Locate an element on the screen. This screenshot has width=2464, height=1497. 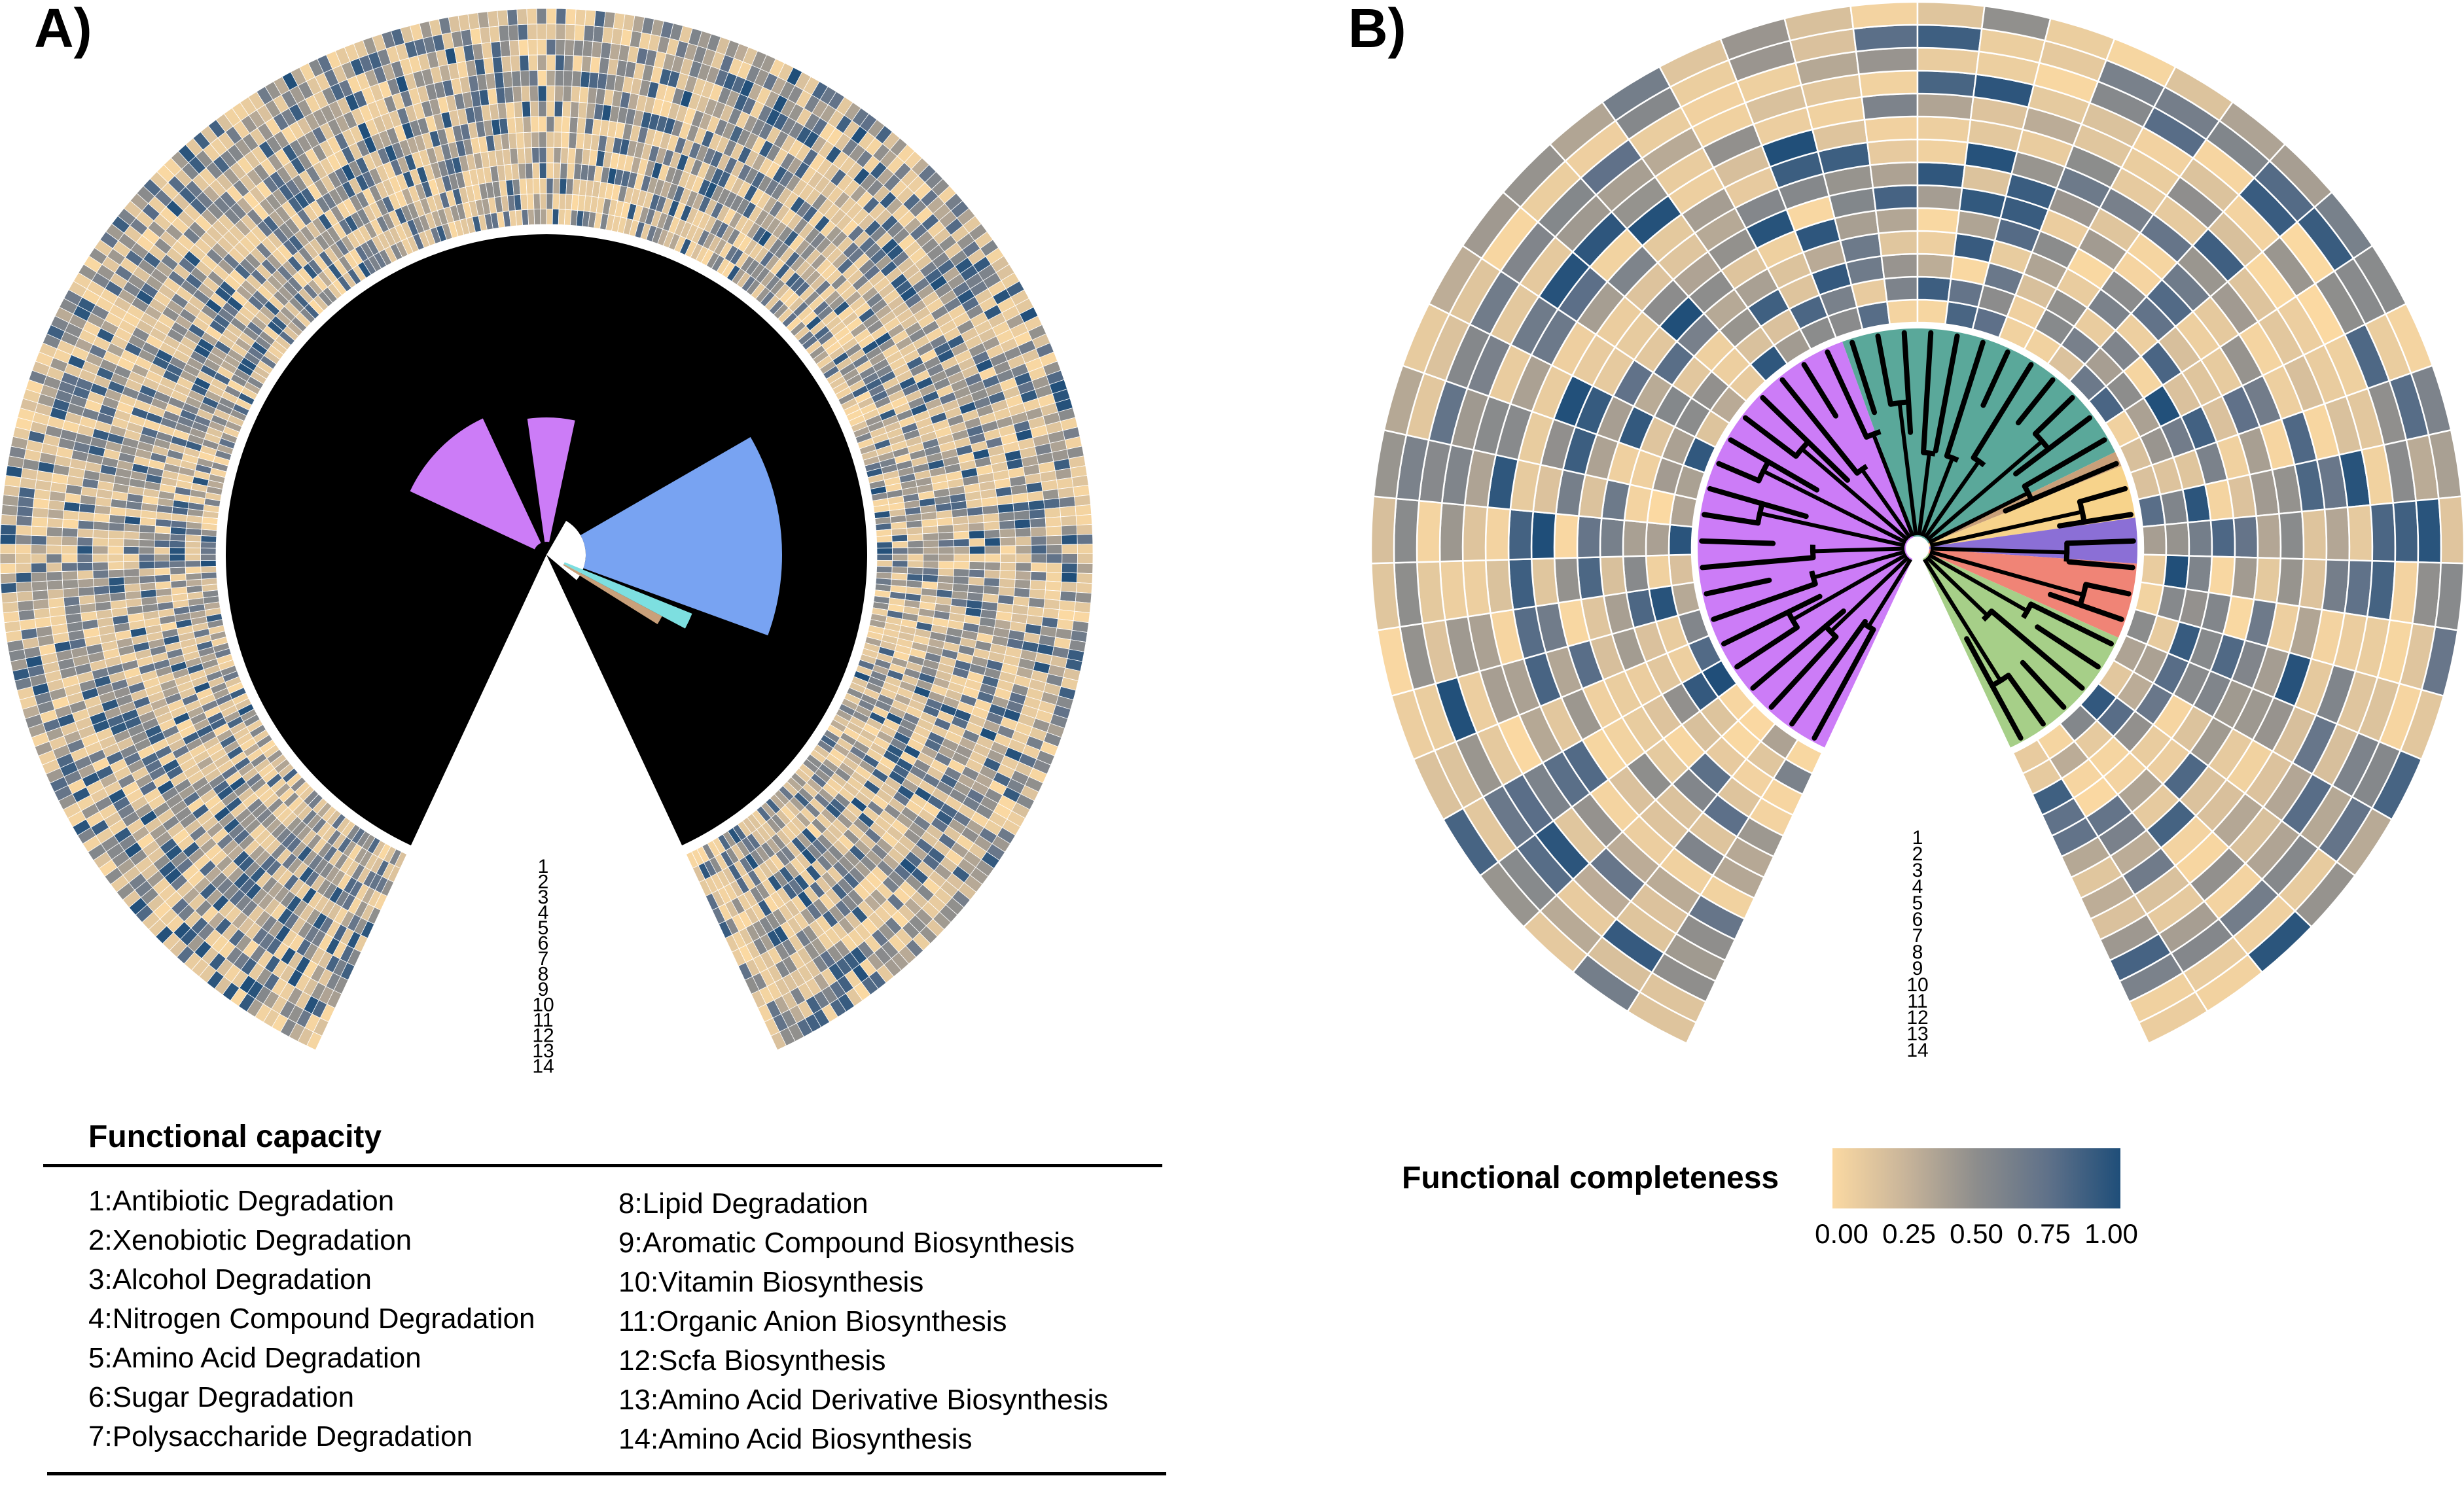
legend-item: 7:Polysaccharide Degradation is located at coordinates (280, 1436).